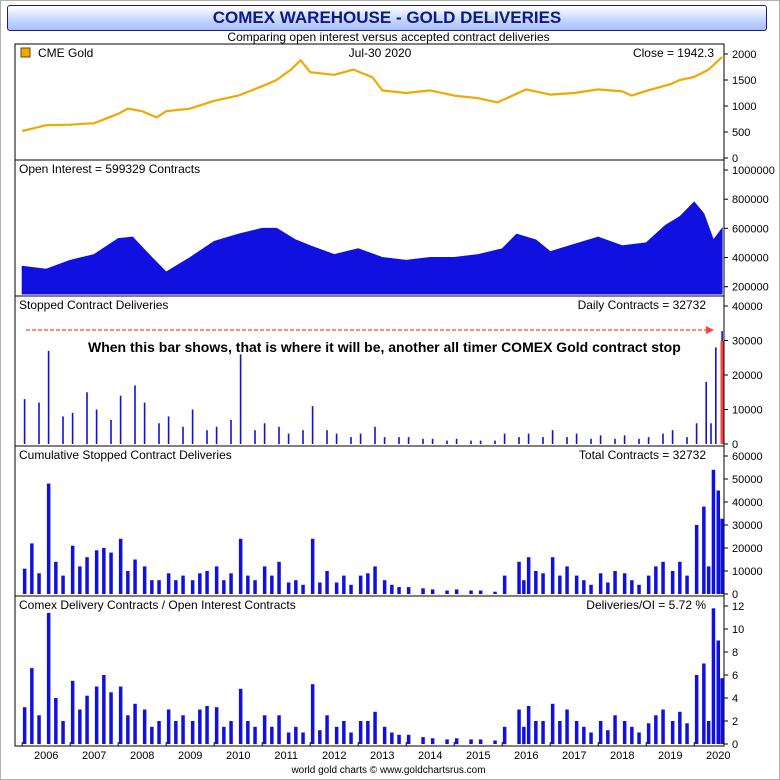 The height and width of the screenshot is (780, 780). What do you see at coordinates (670, 756) in the screenshot?
I see `xtick-label-2019: 2019` at bounding box center [670, 756].